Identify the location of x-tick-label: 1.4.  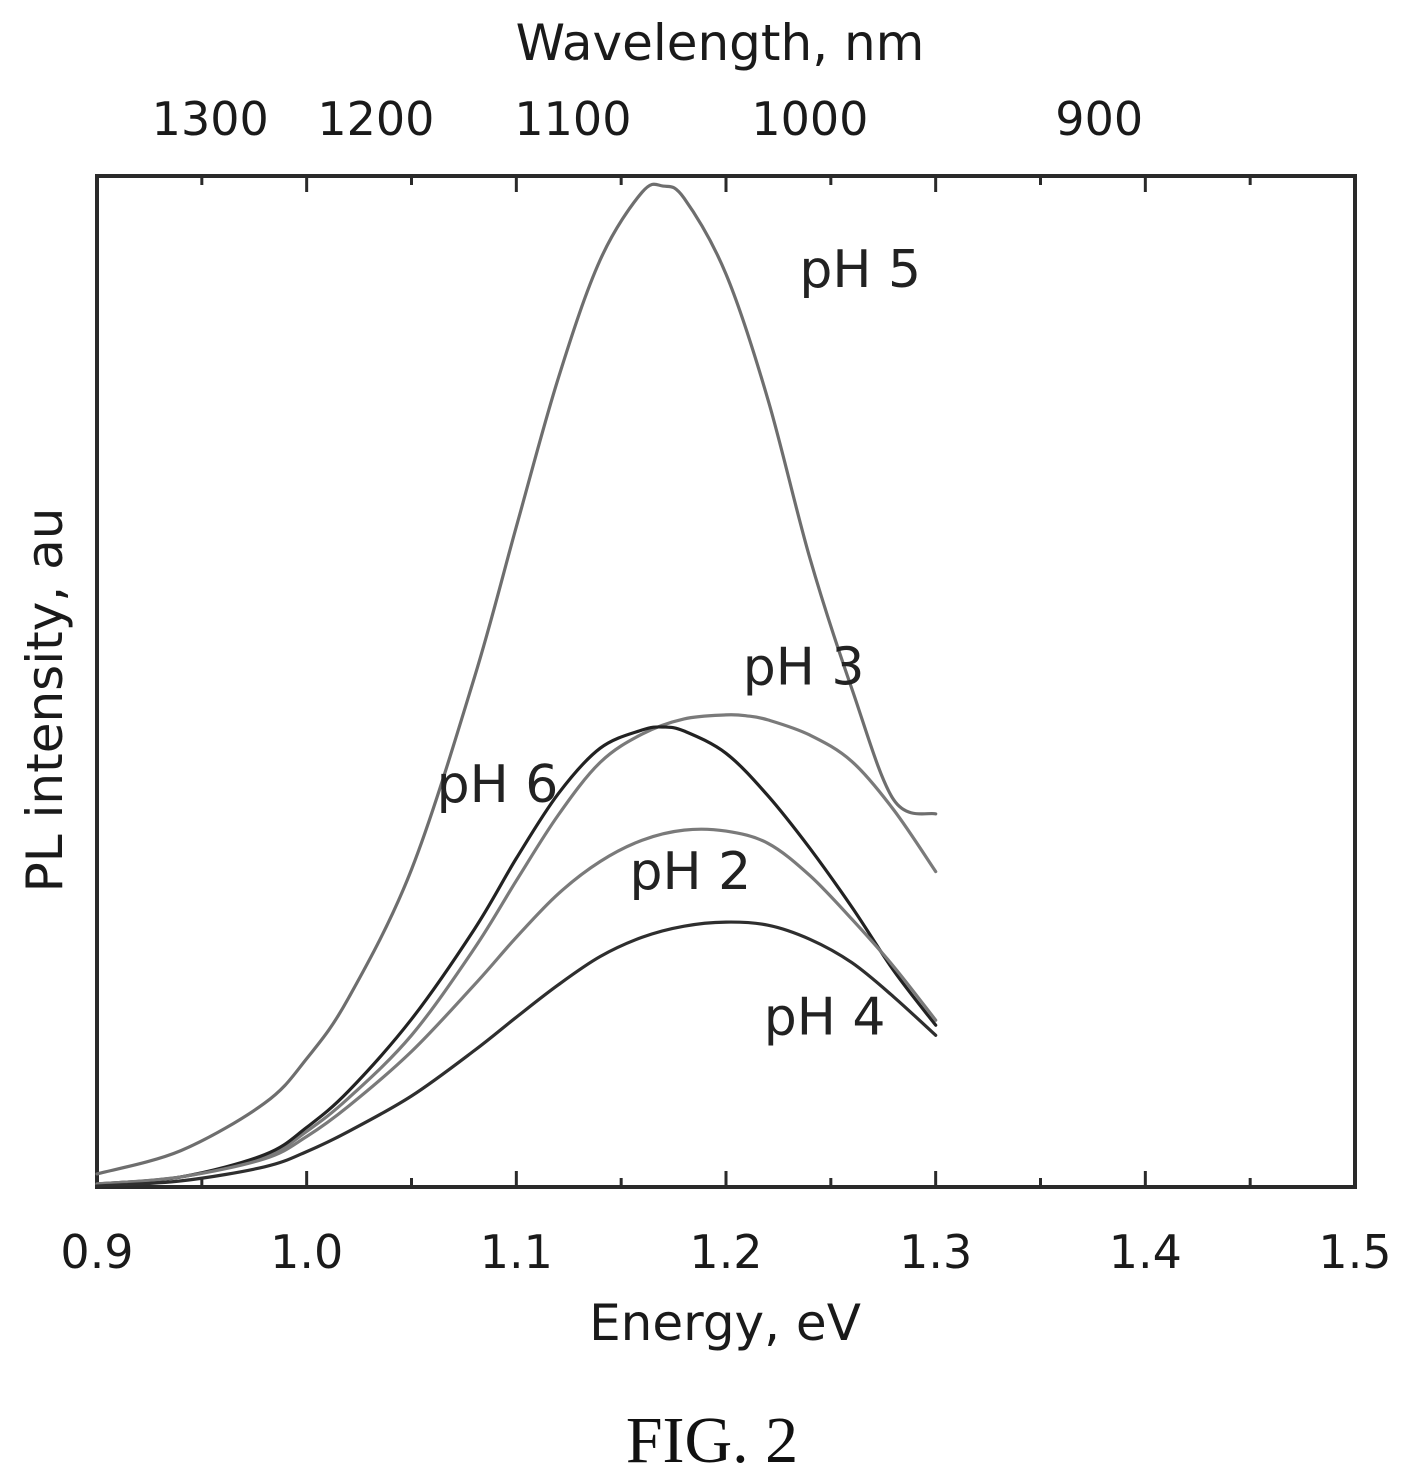
(1145, 1252).